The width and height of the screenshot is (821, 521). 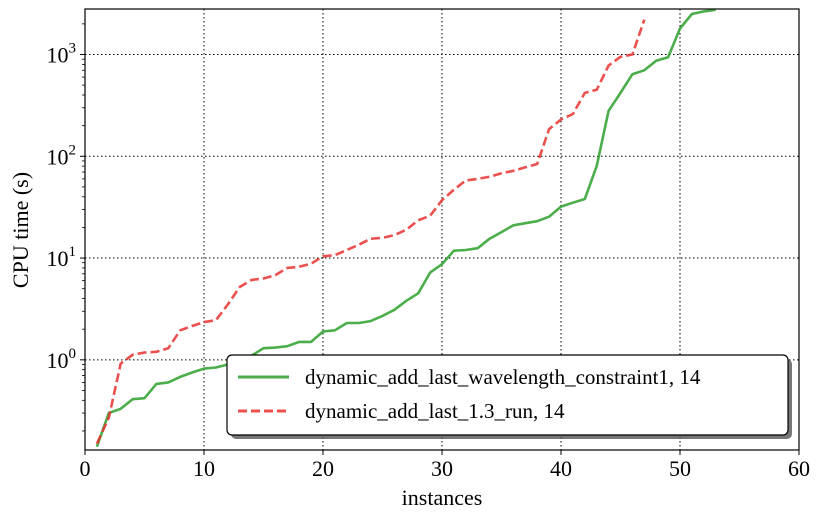 I want to click on x-tick-label: 40, so click(x=561, y=468).